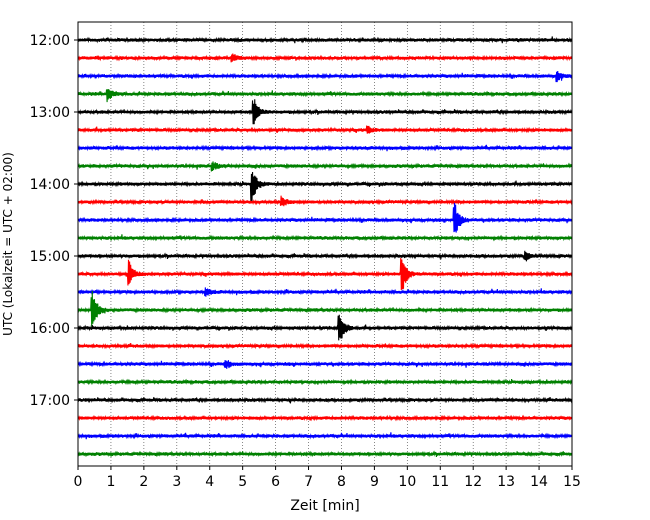  Describe the element at coordinates (275, 482) in the screenshot. I see `x-tick-label: 6` at that location.